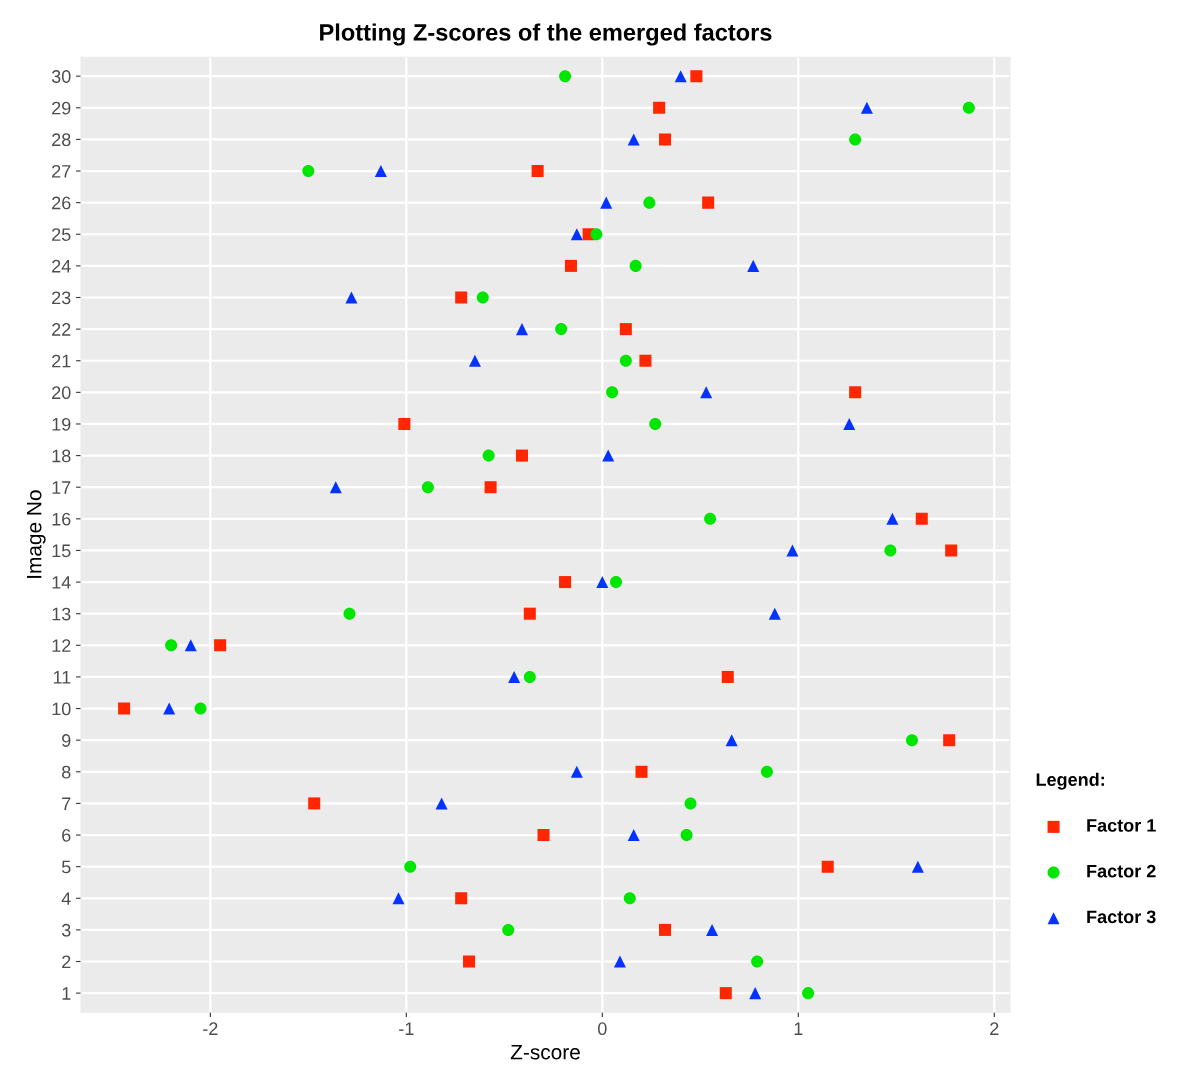 The height and width of the screenshot is (1079, 1191). Describe the element at coordinates (545, 1052) in the screenshot. I see `x-axis-title: Z-score` at that location.